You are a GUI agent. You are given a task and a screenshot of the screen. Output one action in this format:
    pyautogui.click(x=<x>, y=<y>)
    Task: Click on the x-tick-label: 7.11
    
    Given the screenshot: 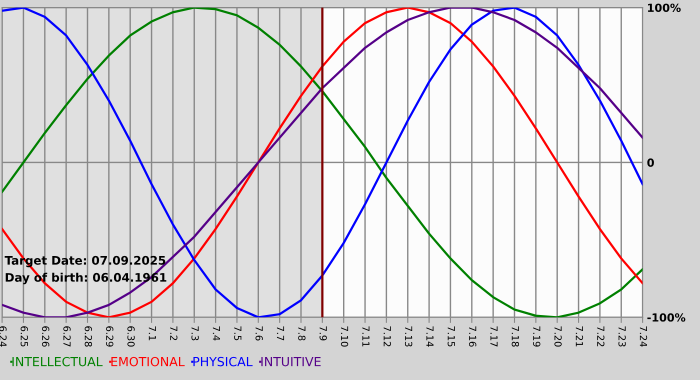 What is the action you would take?
    pyautogui.click(x=366, y=336)
    